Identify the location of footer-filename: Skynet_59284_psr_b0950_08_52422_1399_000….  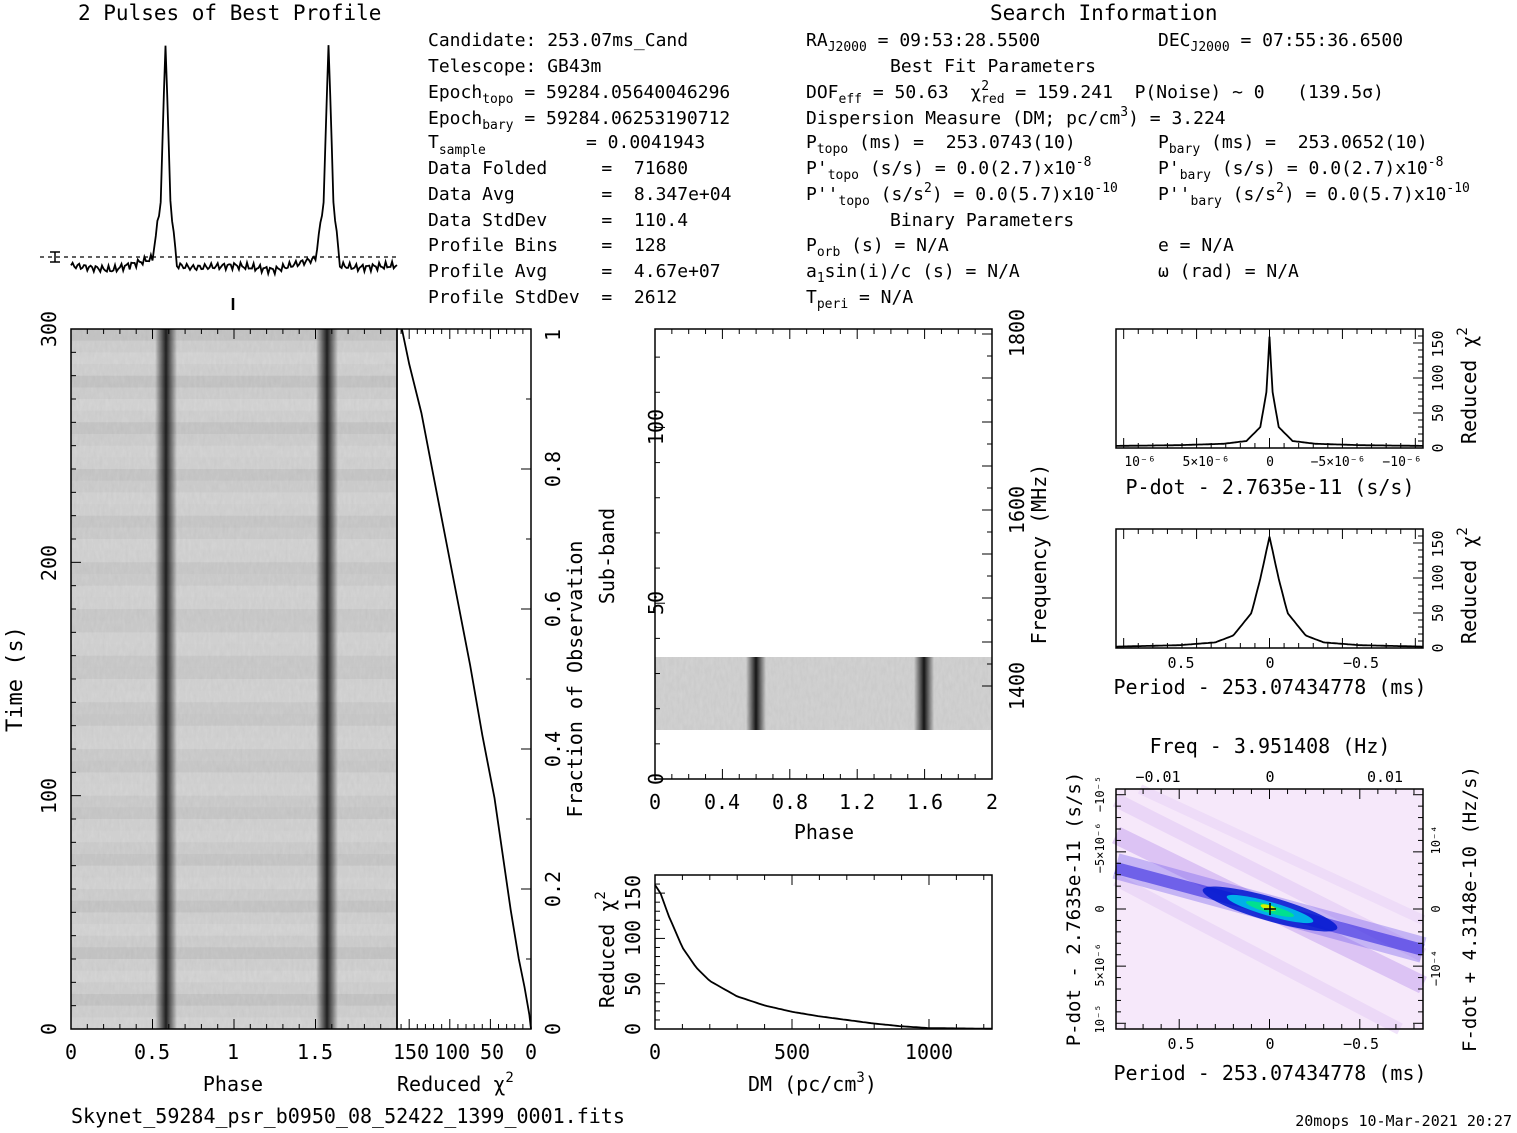
(348, 1116).